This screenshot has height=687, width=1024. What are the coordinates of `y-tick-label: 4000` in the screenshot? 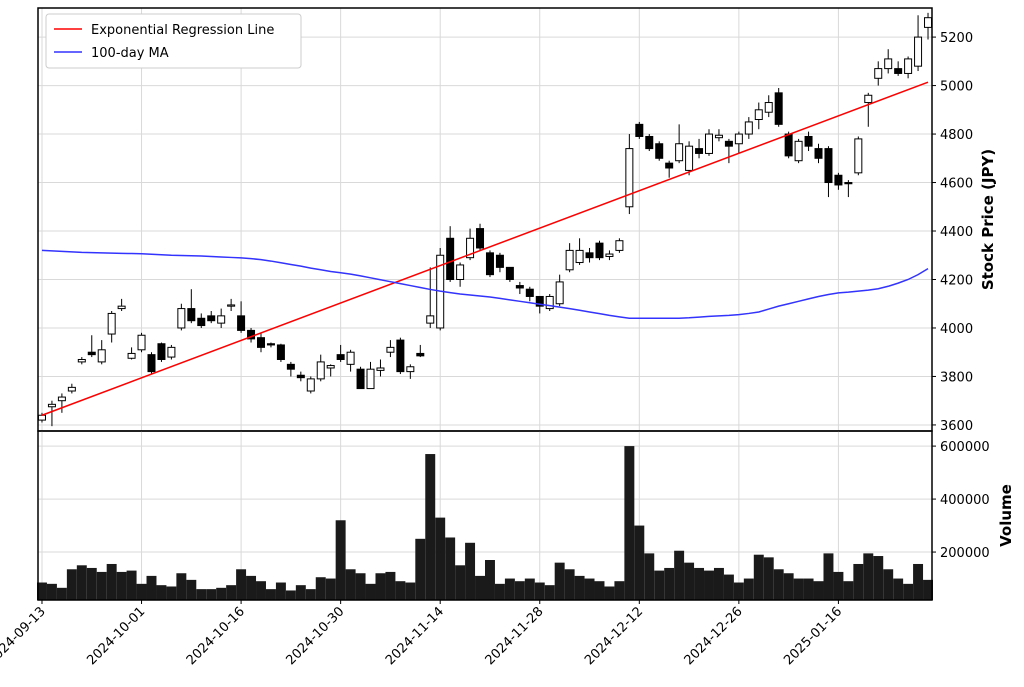 It's located at (956, 329).